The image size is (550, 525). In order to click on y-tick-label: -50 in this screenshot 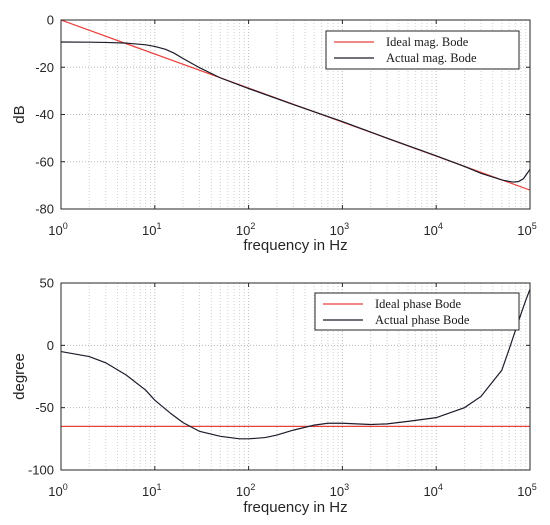, I will do `click(44, 407)`.